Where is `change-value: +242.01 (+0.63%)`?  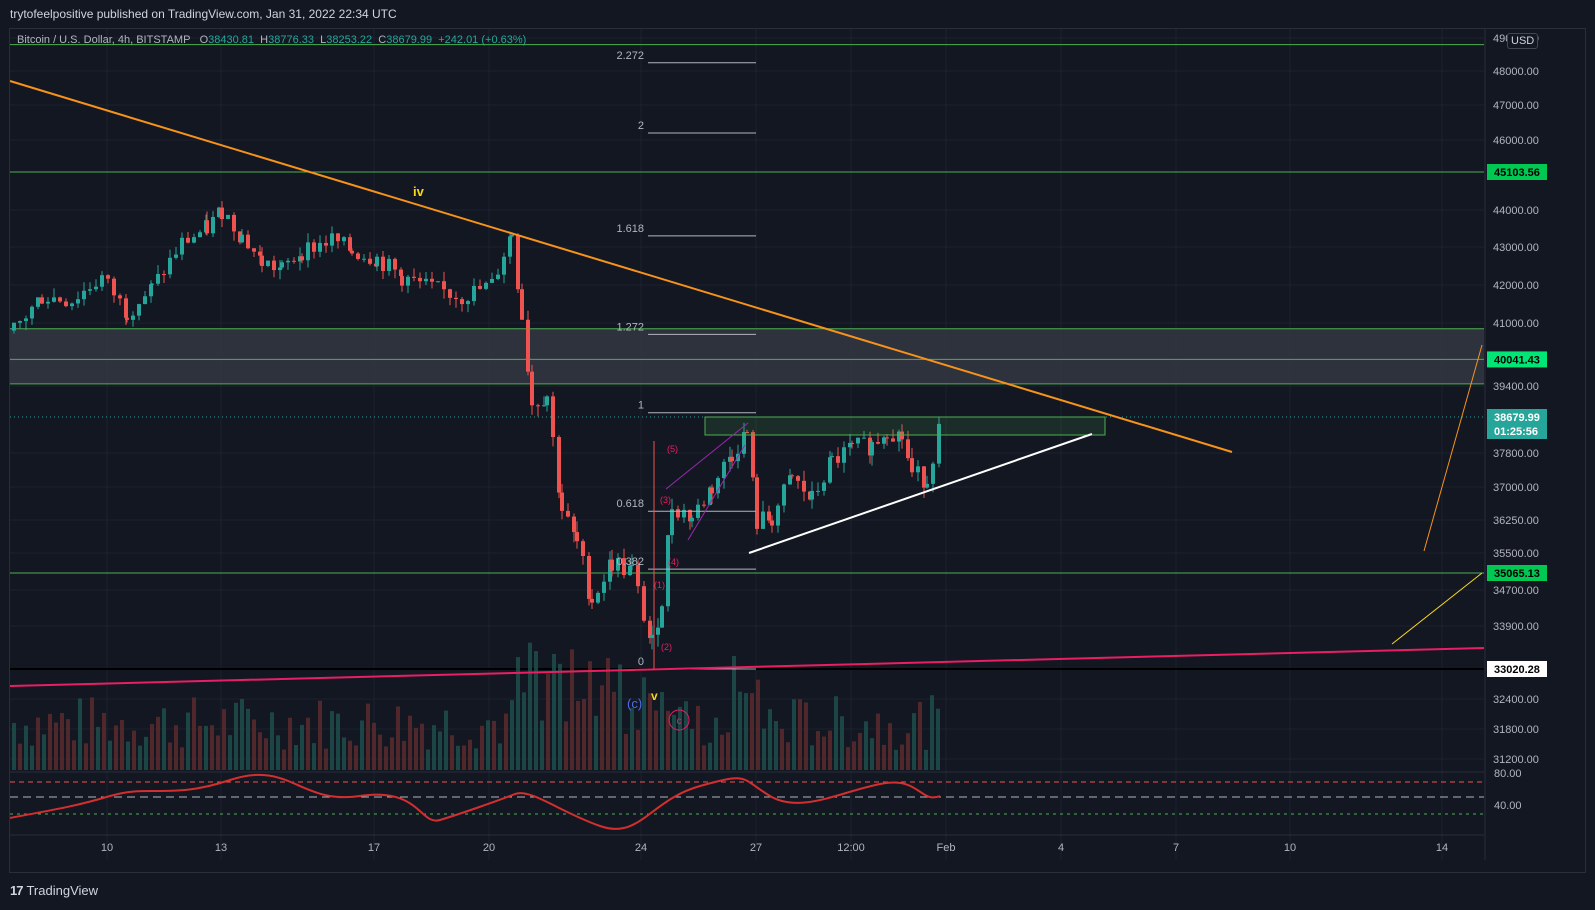 change-value: +242.01 (+0.63%) is located at coordinates (482, 40).